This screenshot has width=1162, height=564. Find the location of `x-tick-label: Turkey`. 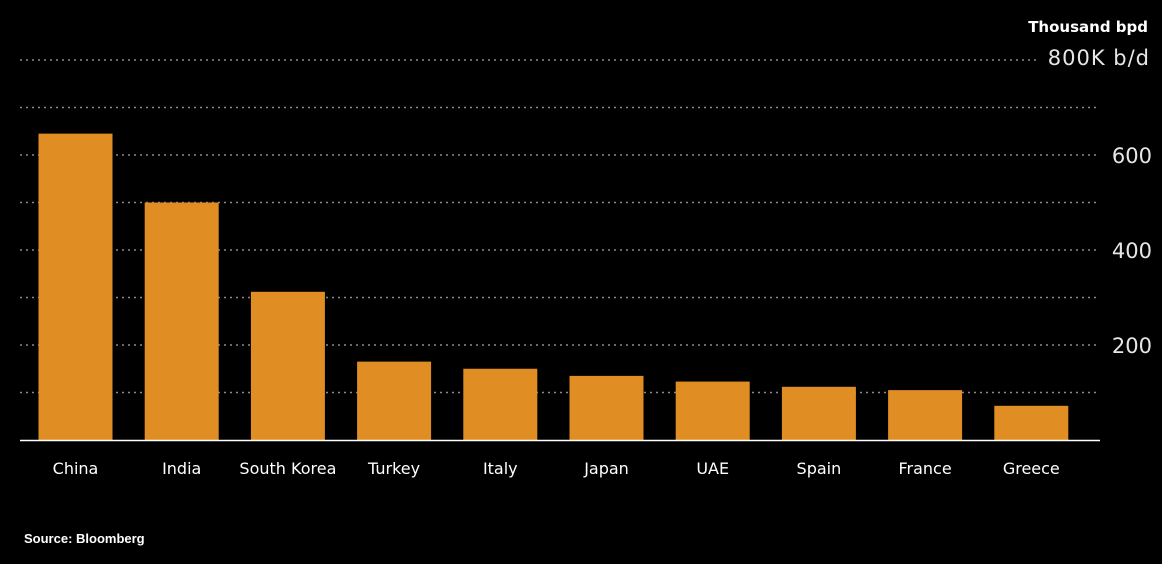

x-tick-label: Turkey is located at coordinates (393, 468).